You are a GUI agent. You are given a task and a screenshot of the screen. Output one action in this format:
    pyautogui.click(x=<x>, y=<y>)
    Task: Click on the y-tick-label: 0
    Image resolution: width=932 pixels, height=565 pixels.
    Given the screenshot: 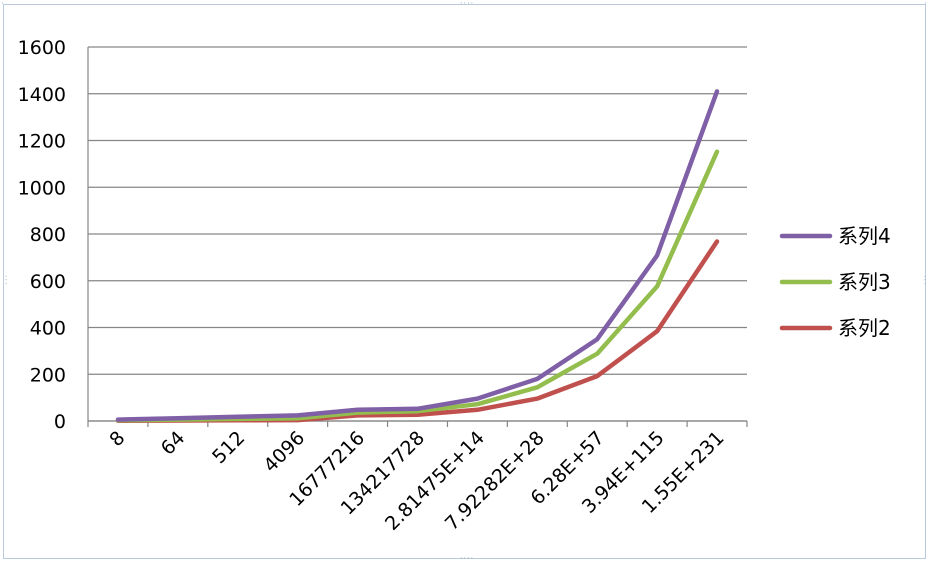 What is the action you would take?
    pyautogui.click(x=60, y=422)
    